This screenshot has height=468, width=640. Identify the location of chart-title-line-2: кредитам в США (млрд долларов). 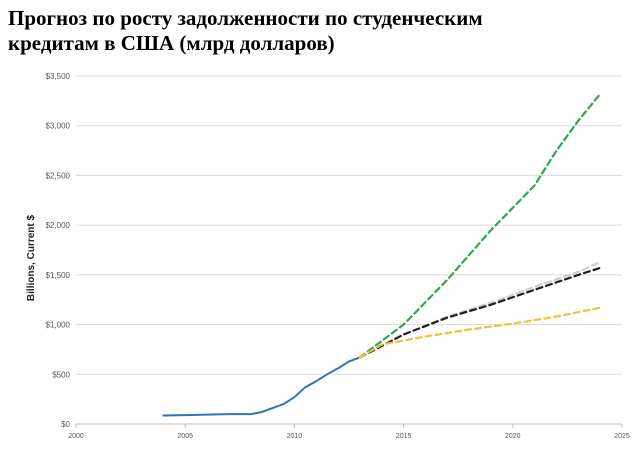
(171, 43).